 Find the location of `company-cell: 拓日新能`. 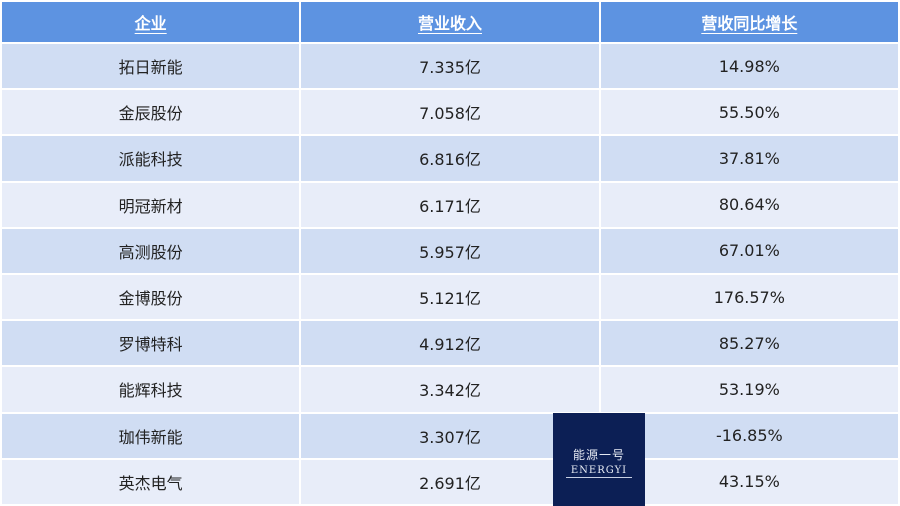

company-cell: 拓日新能 is located at coordinates (151, 66).